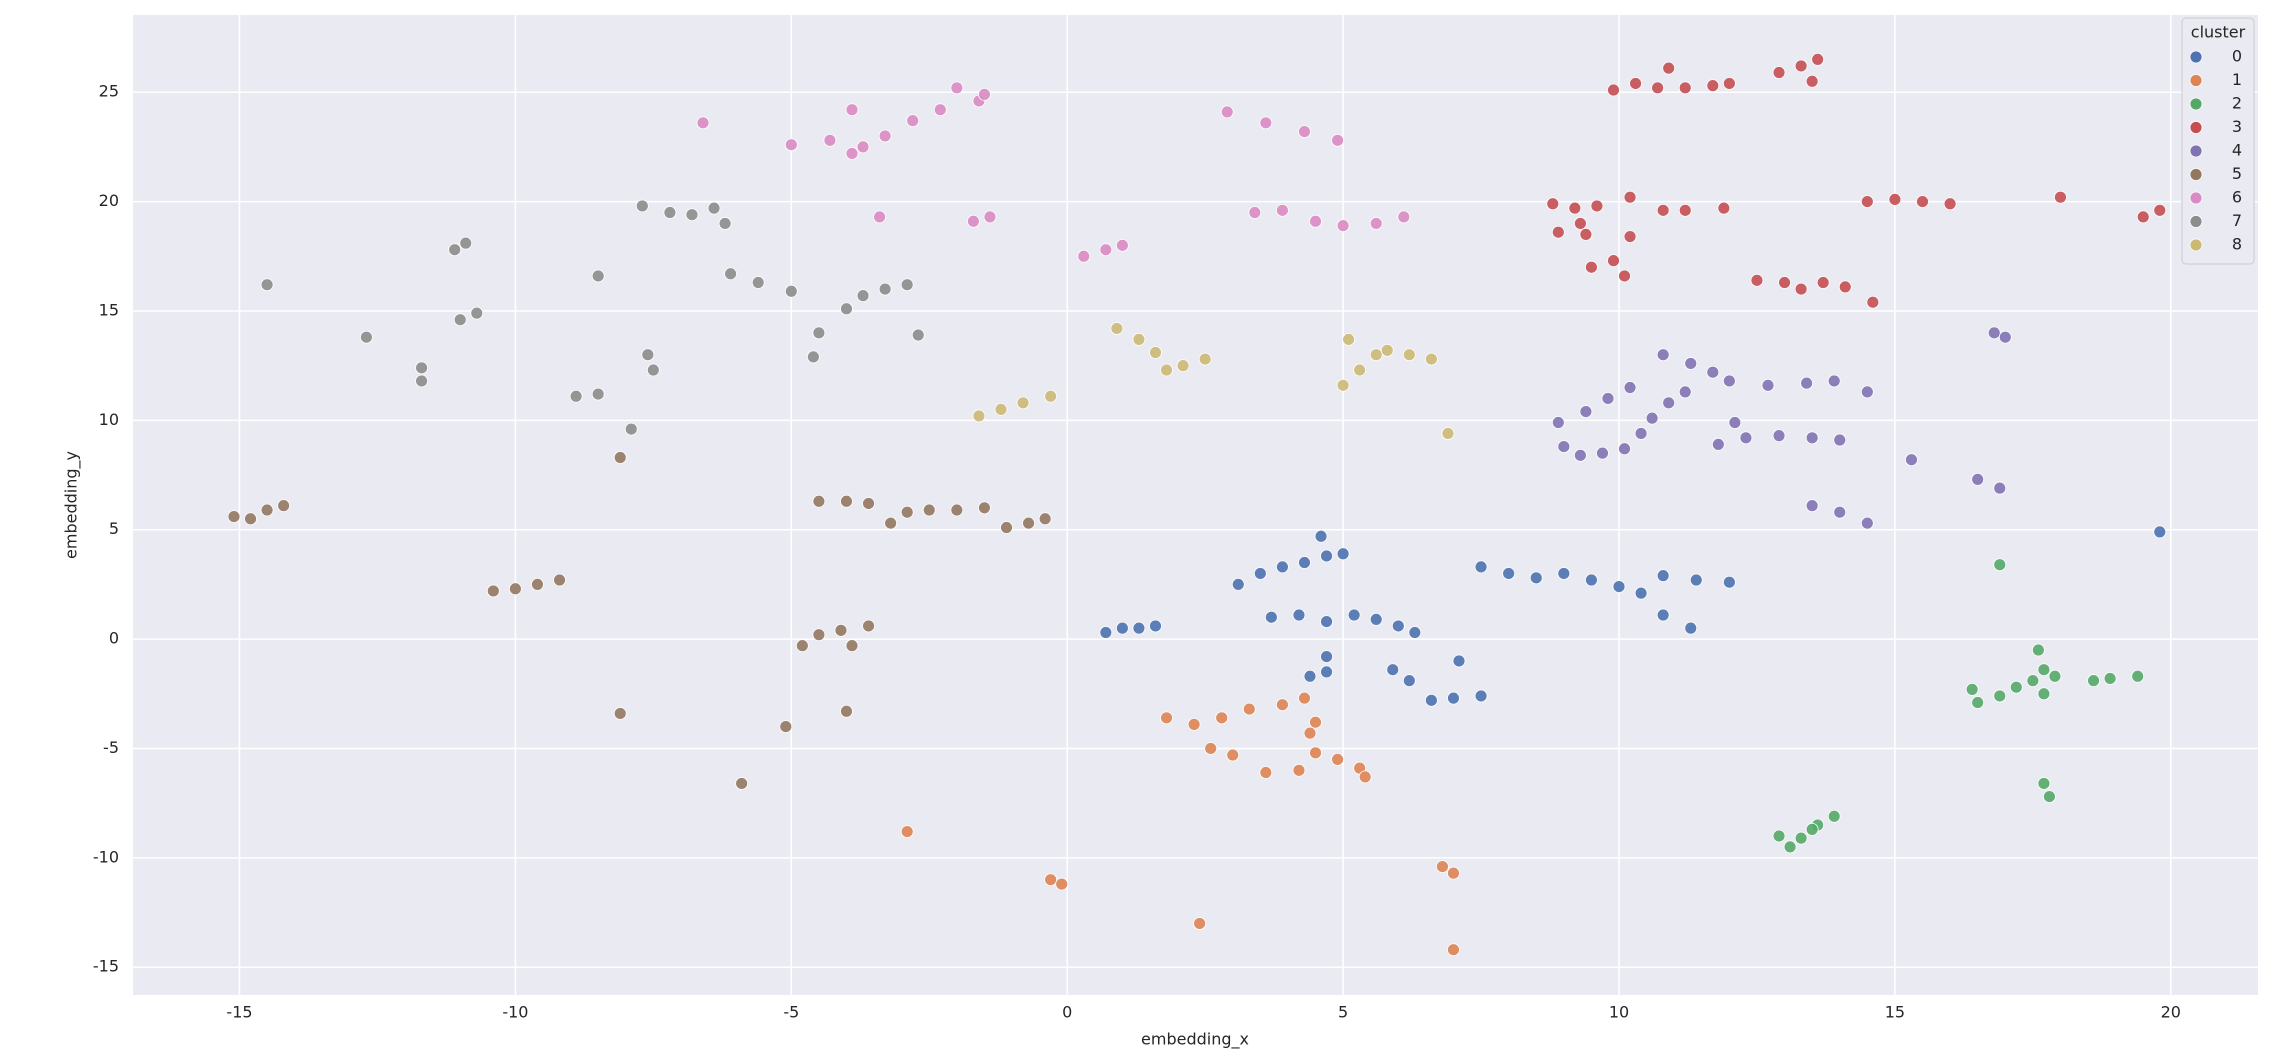  What do you see at coordinates (114, 528) in the screenshot?
I see `y-tick-label: 5` at bounding box center [114, 528].